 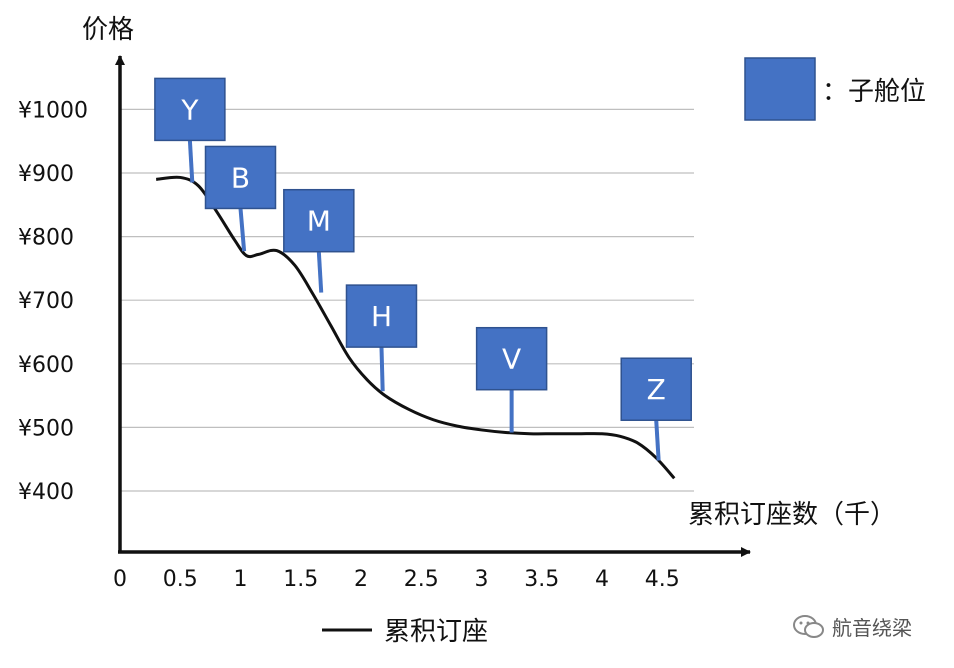 I want to click on fare-class-label-z: Z, so click(x=656, y=389).